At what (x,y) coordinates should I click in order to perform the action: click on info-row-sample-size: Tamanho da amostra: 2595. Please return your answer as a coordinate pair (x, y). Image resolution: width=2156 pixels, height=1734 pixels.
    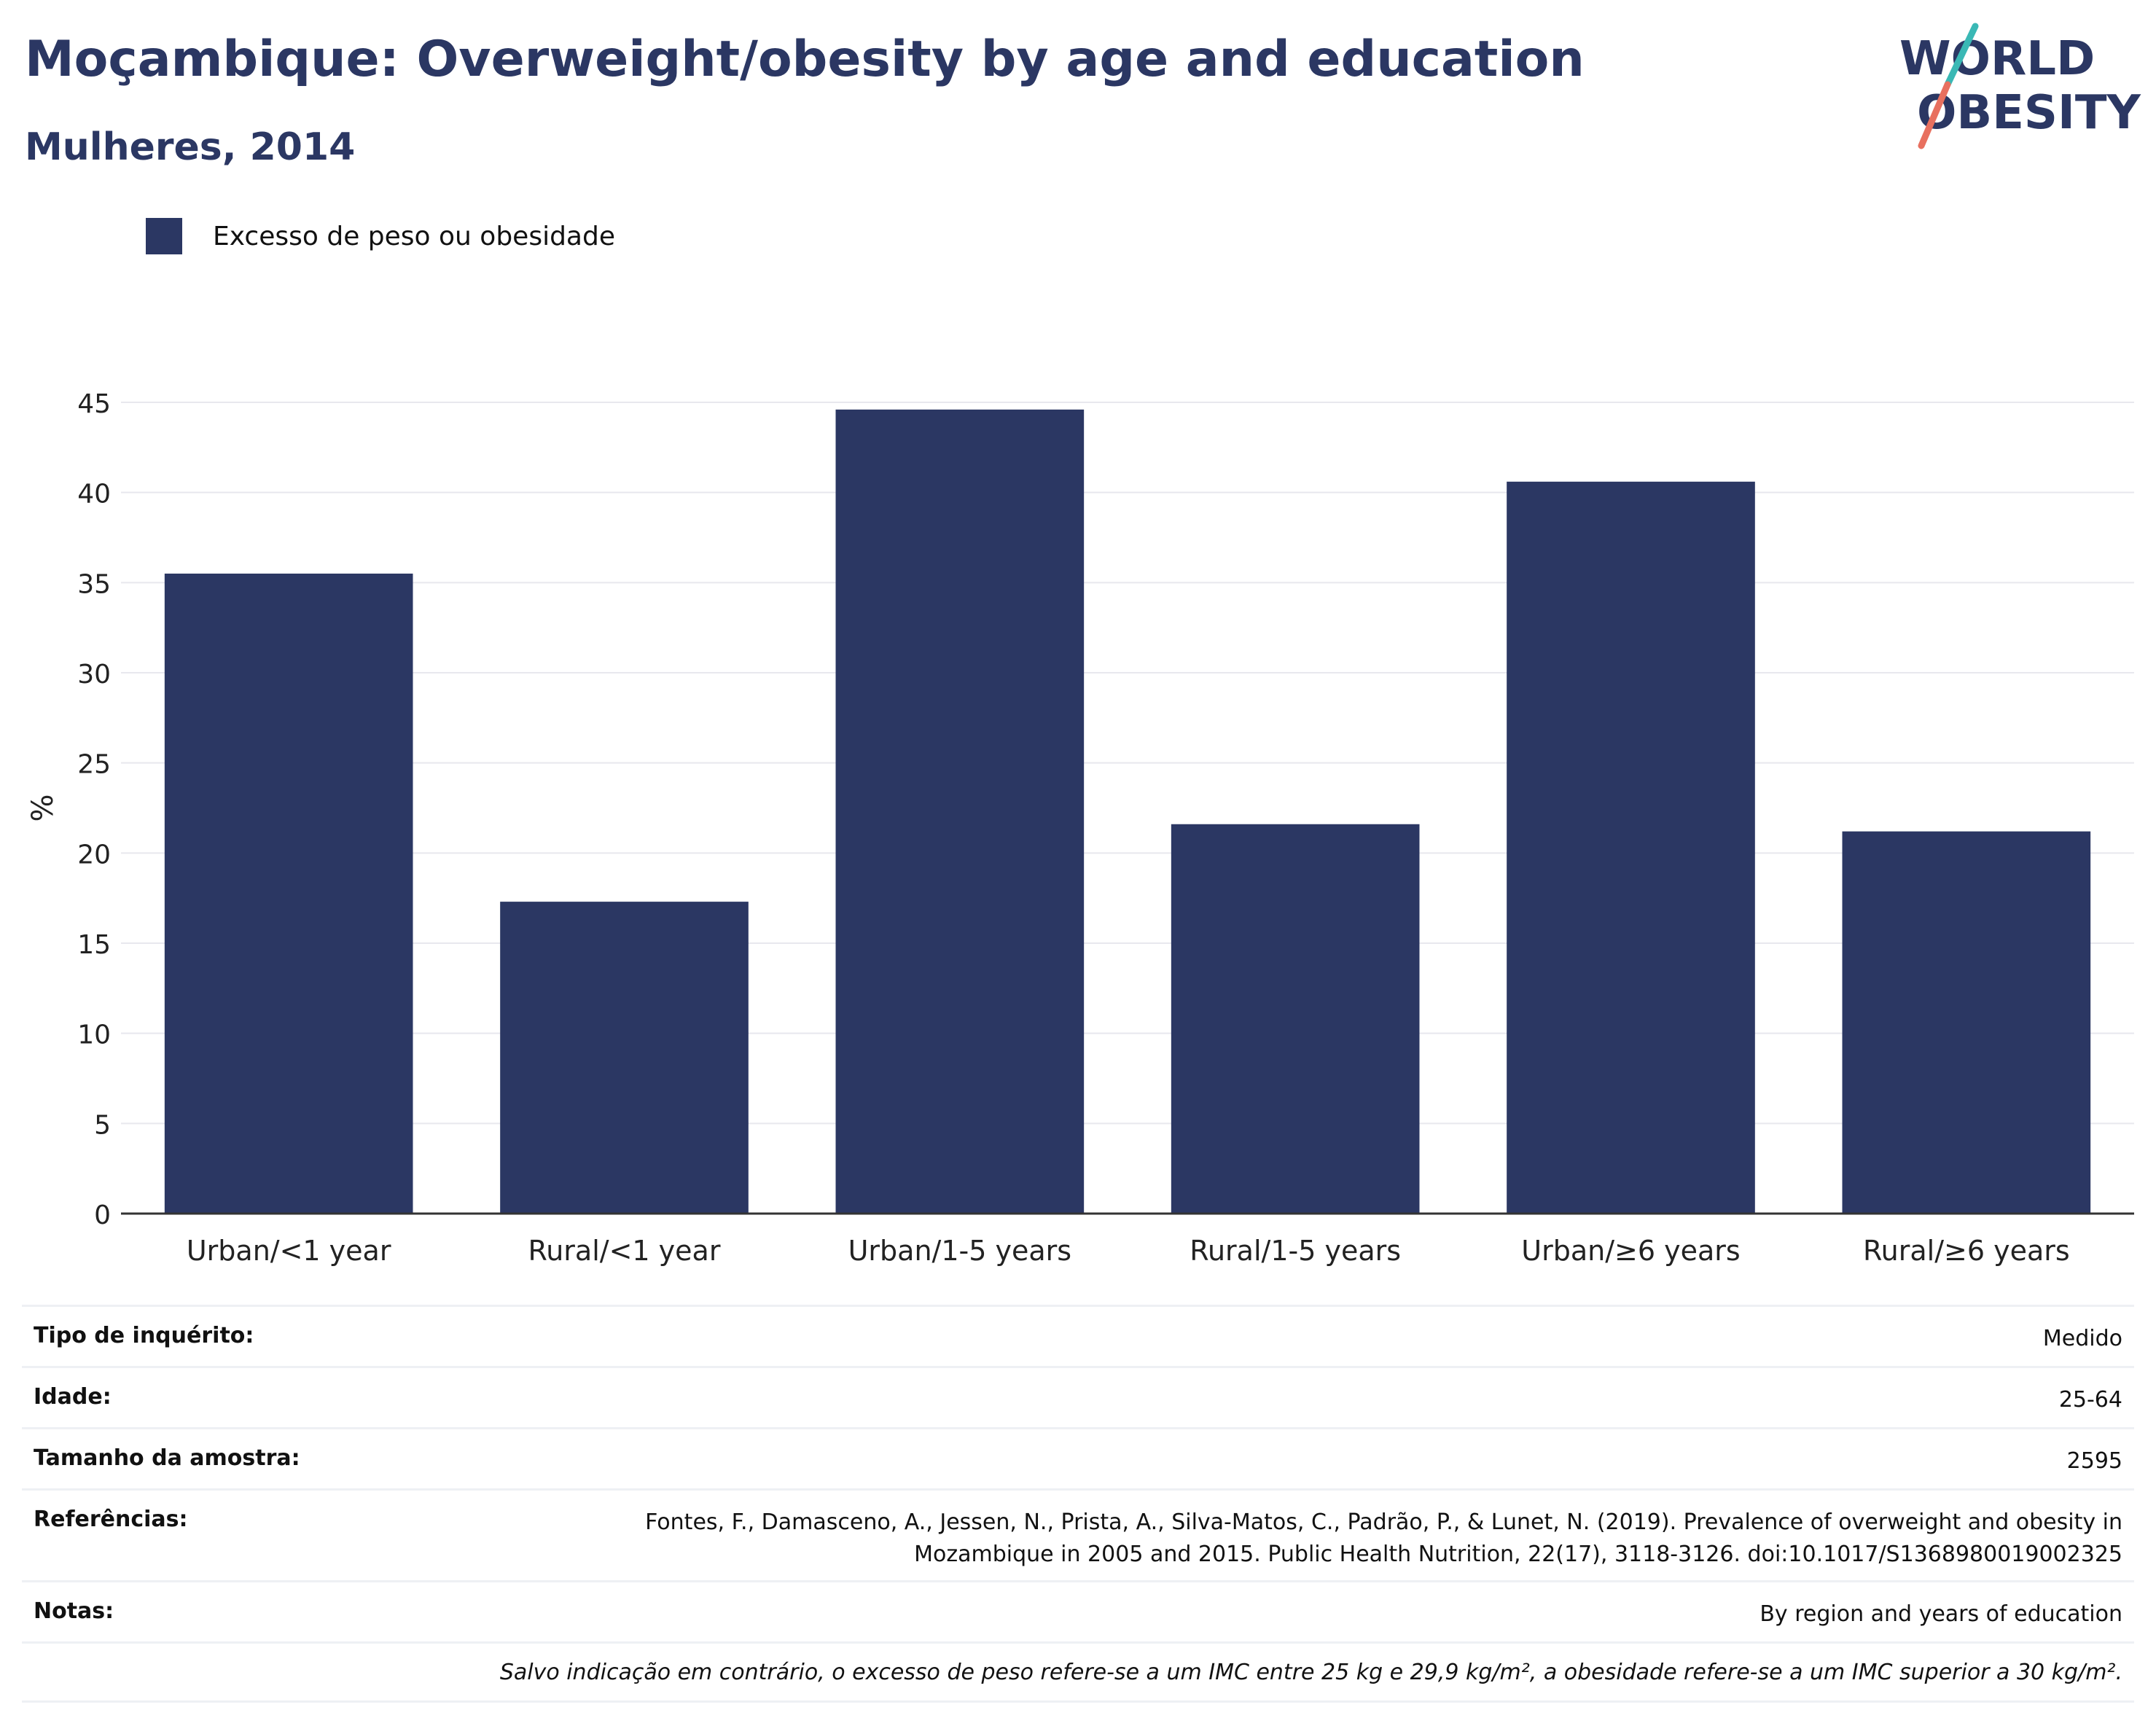
    Looking at the image, I should click on (1078, 1457).